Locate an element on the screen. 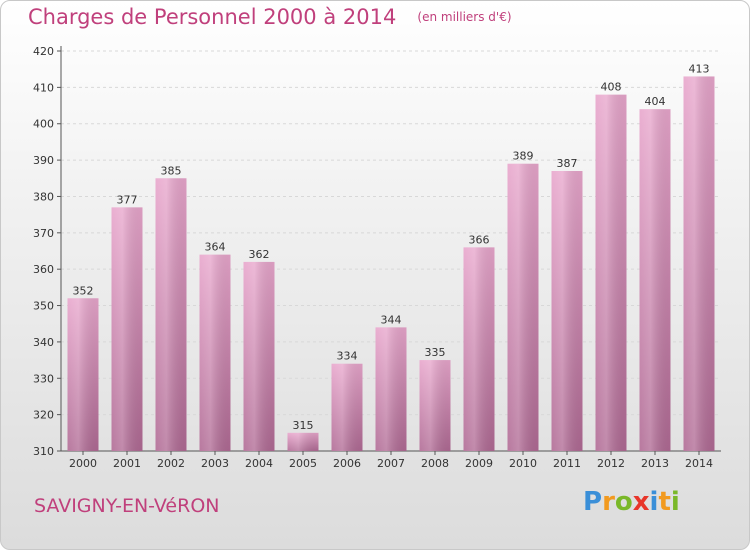 The height and width of the screenshot is (550, 750). y-tick-label: 330 is located at coordinates (43, 378).